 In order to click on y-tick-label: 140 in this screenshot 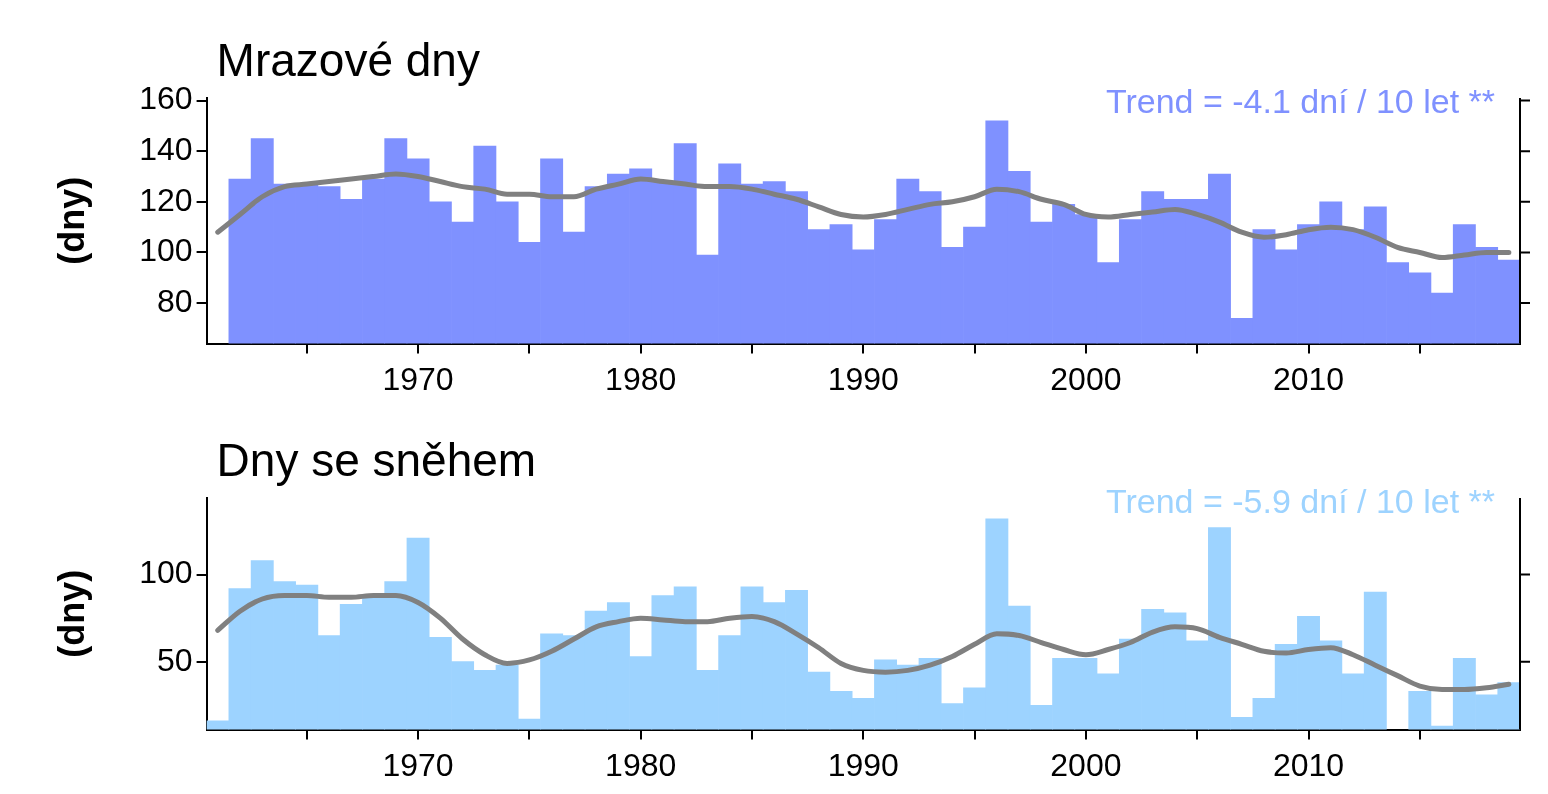, I will do `click(166, 149)`.